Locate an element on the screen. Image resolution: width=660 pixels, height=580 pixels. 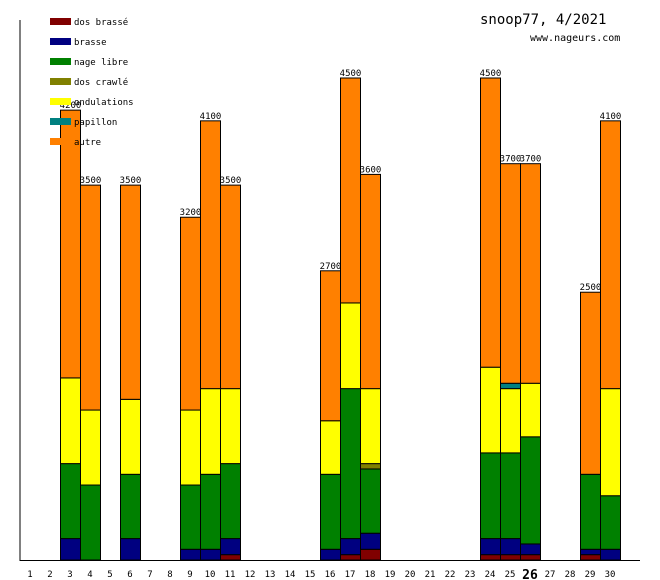
x-tick-label: 20 is located at coordinates (410, 575).